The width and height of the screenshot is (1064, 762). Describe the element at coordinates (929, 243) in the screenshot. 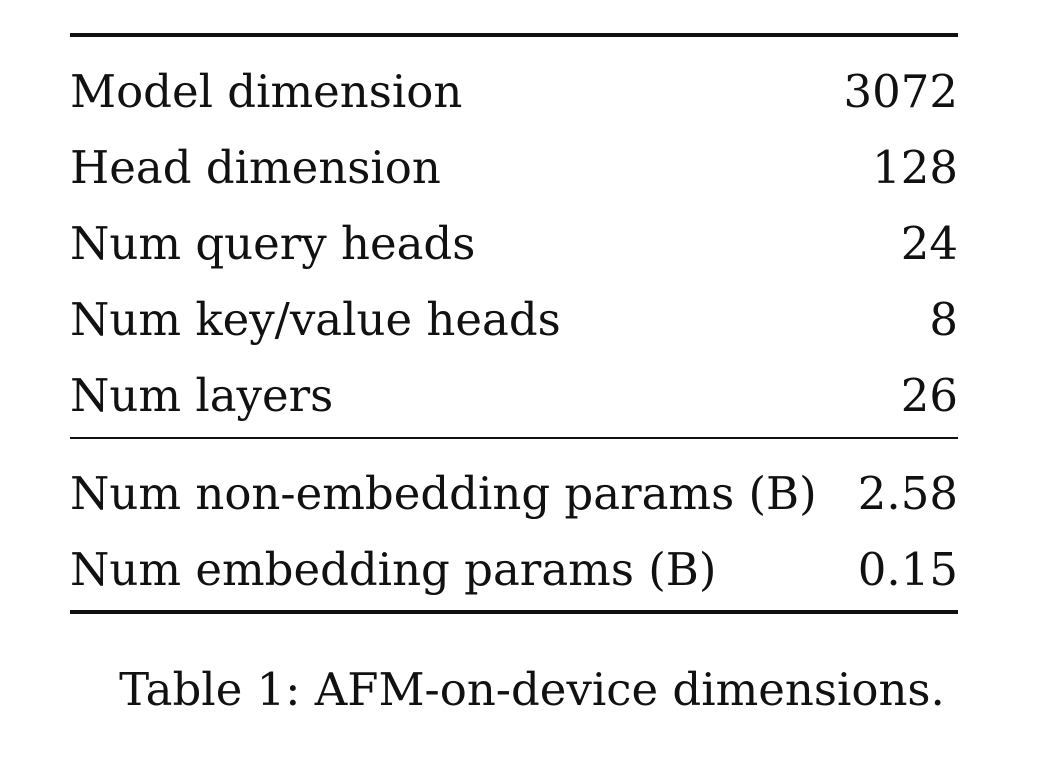

I see `row-value: 24` at that location.